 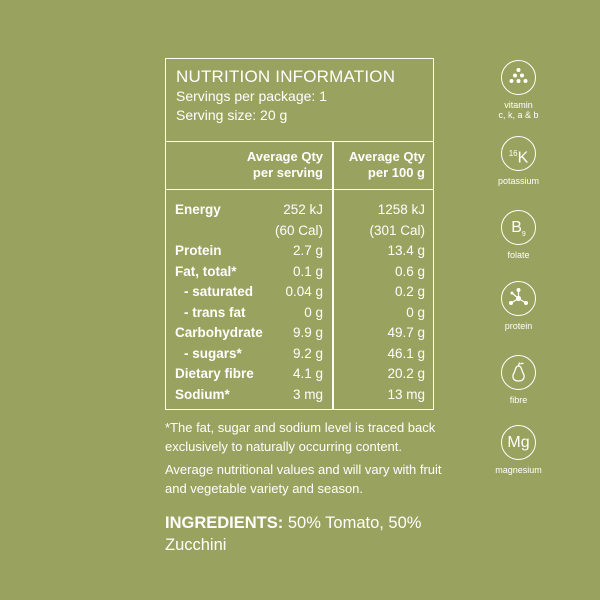 What do you see at coordinates (307, 353) in the screenshot?
I see `per-serving-value: 9.2 g` at bounding box center [307, 353].